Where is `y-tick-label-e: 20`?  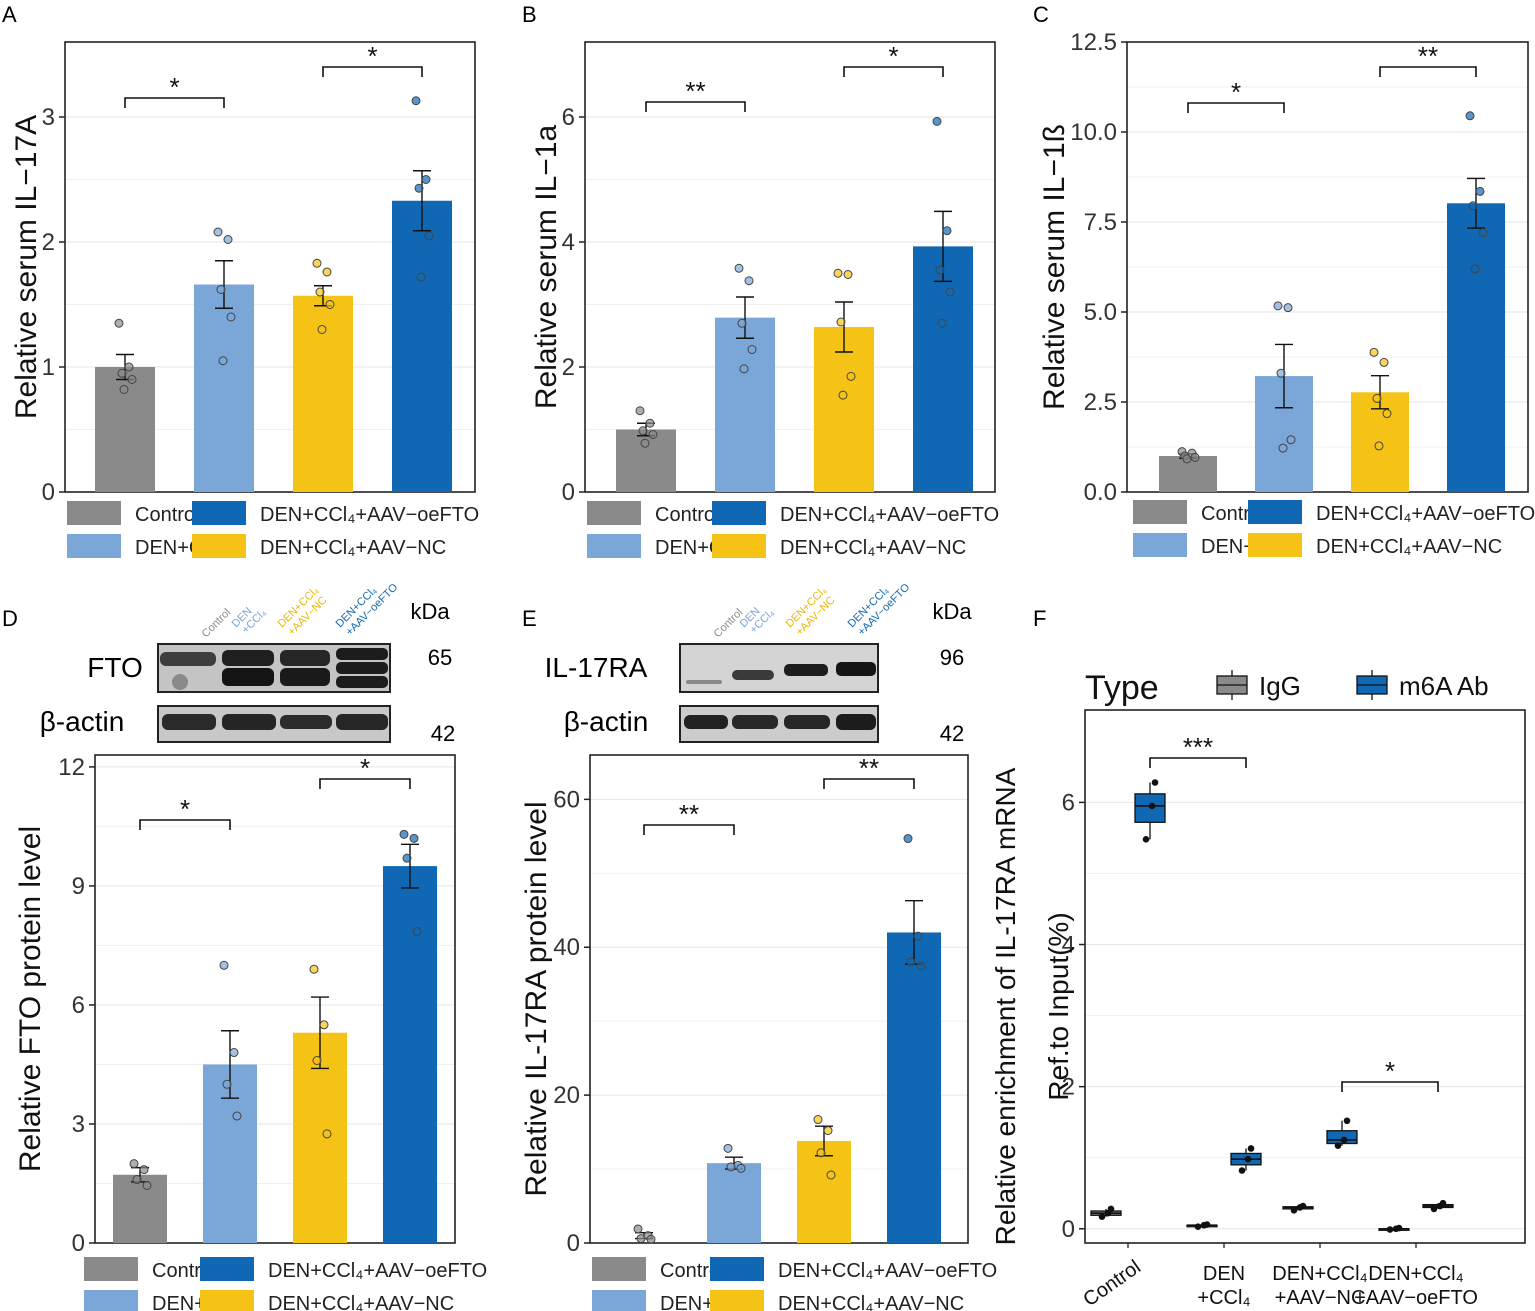 y-tick-label-e: 20 is located at coordinates (566, 1095).